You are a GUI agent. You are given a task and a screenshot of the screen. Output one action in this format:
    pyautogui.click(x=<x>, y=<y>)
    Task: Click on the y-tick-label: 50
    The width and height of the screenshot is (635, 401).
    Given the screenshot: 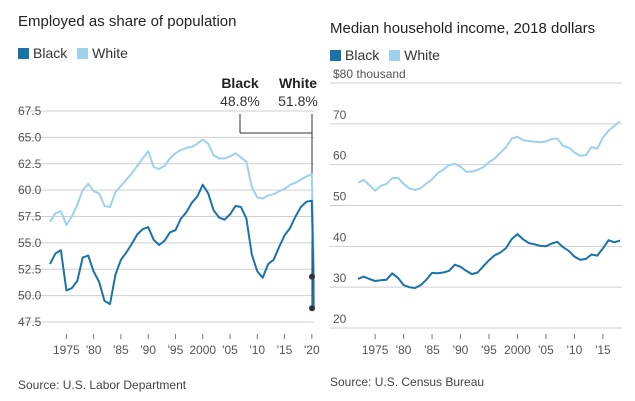 What is the action you would take?
    pyautogui.click(x=340, y=197)
    